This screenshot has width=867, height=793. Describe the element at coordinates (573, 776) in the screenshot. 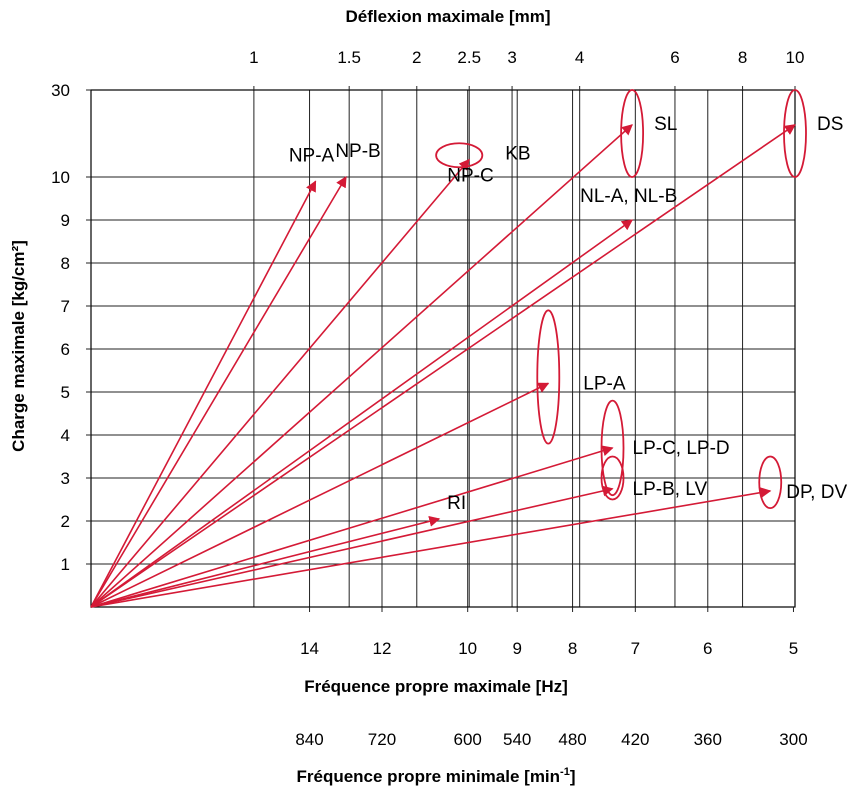

I see `second-x-axis-title-end: ]` at that location.